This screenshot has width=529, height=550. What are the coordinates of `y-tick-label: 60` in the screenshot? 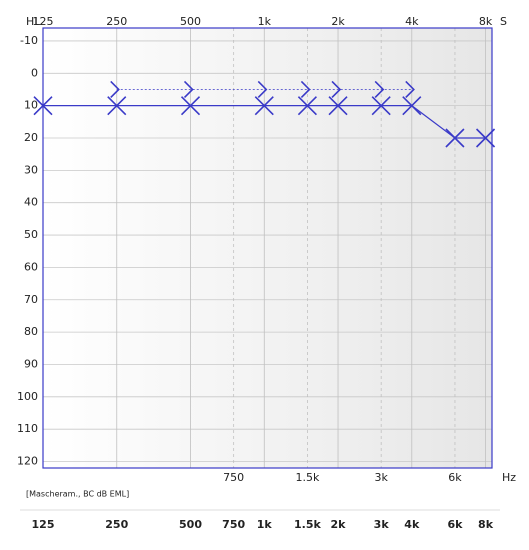 It's located at (31, 266).